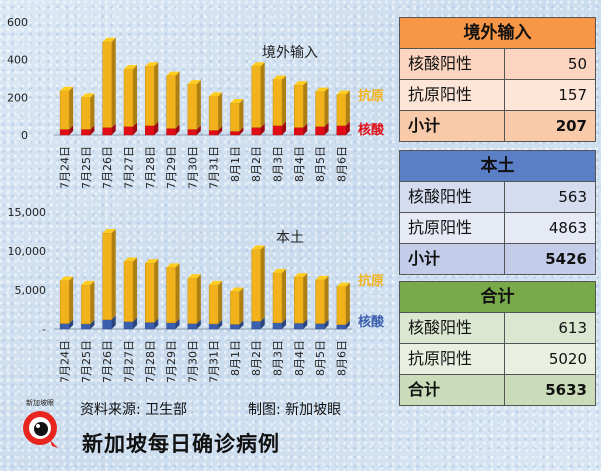 This screenshot has width=601, height=471. I want to click on x-tick-label: 8月1日, so click(235, 358).